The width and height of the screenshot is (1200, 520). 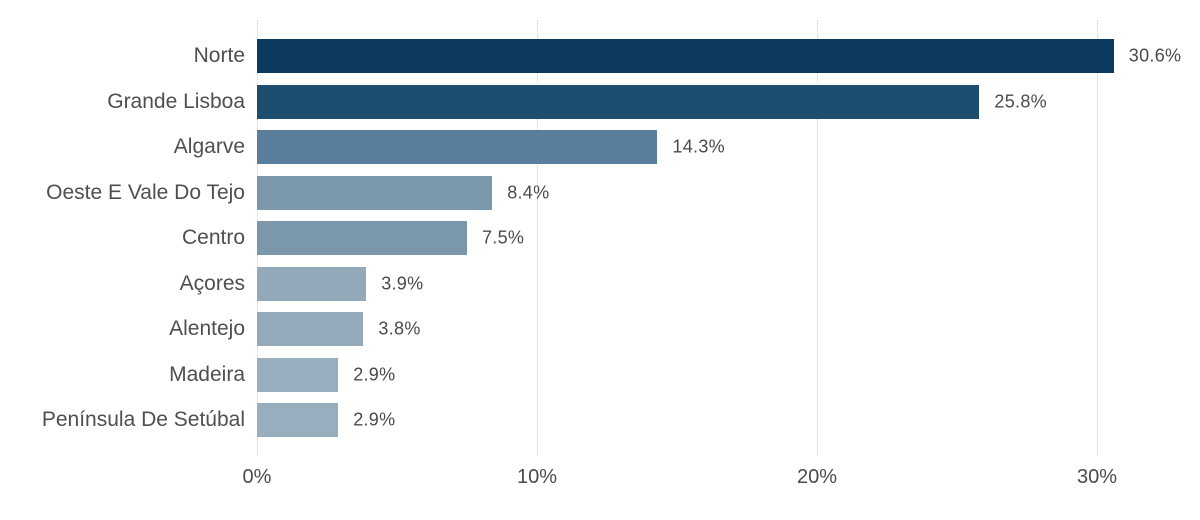 I want to click on bar-row: 3.8%, so click(x=679, y=329).